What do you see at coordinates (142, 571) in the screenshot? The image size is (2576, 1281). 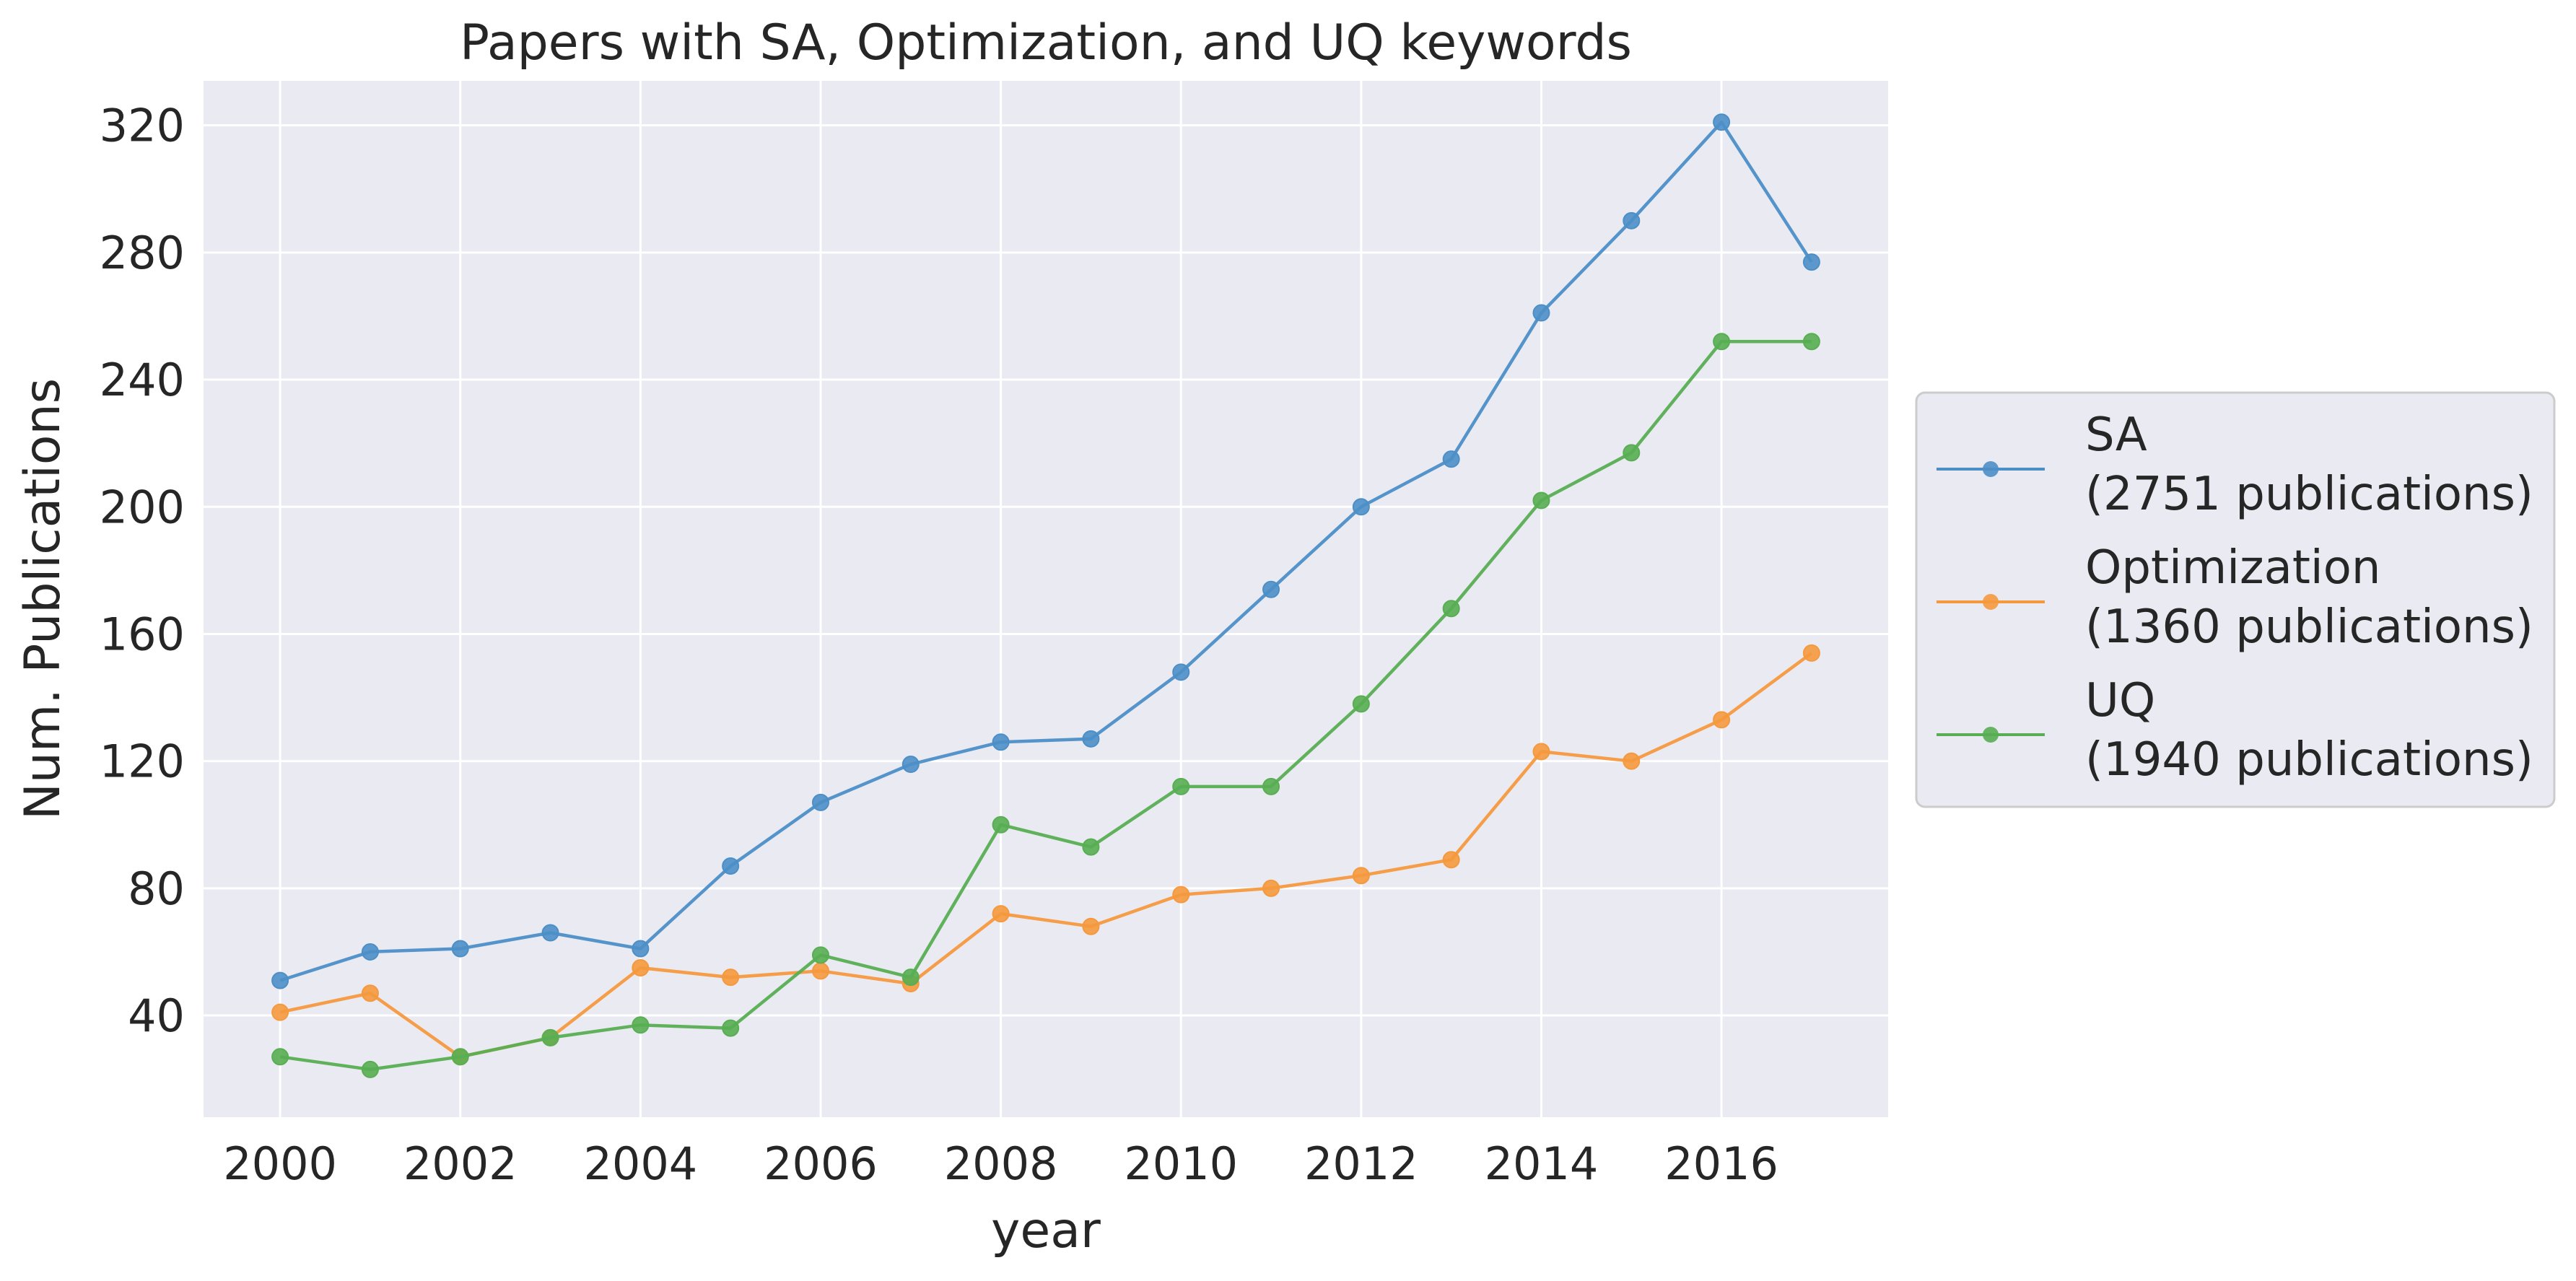 I see `y-tick-labels: 40 80 120 160 200 240 280 320` at bounding box center [142, 571].